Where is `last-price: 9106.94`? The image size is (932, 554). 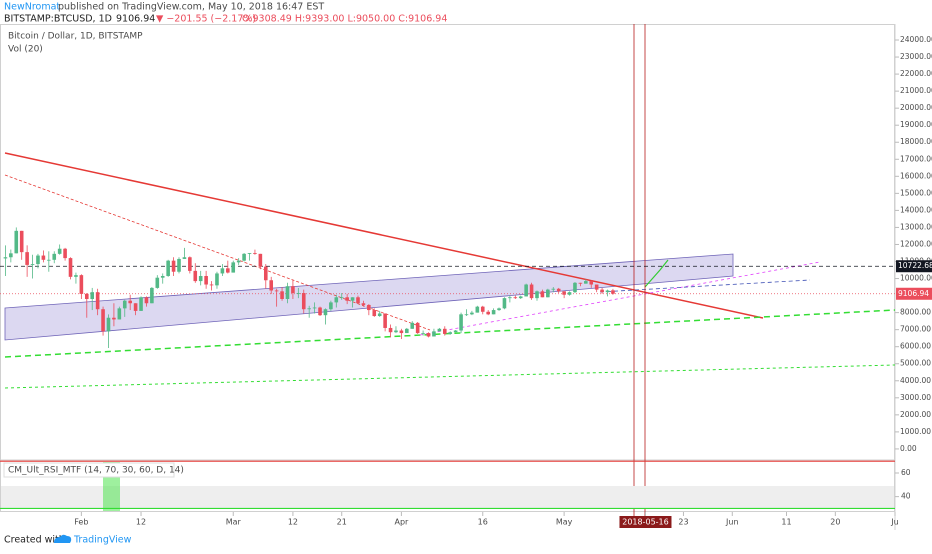
last-price: 9106.94 is located at coordinates (135, 19).